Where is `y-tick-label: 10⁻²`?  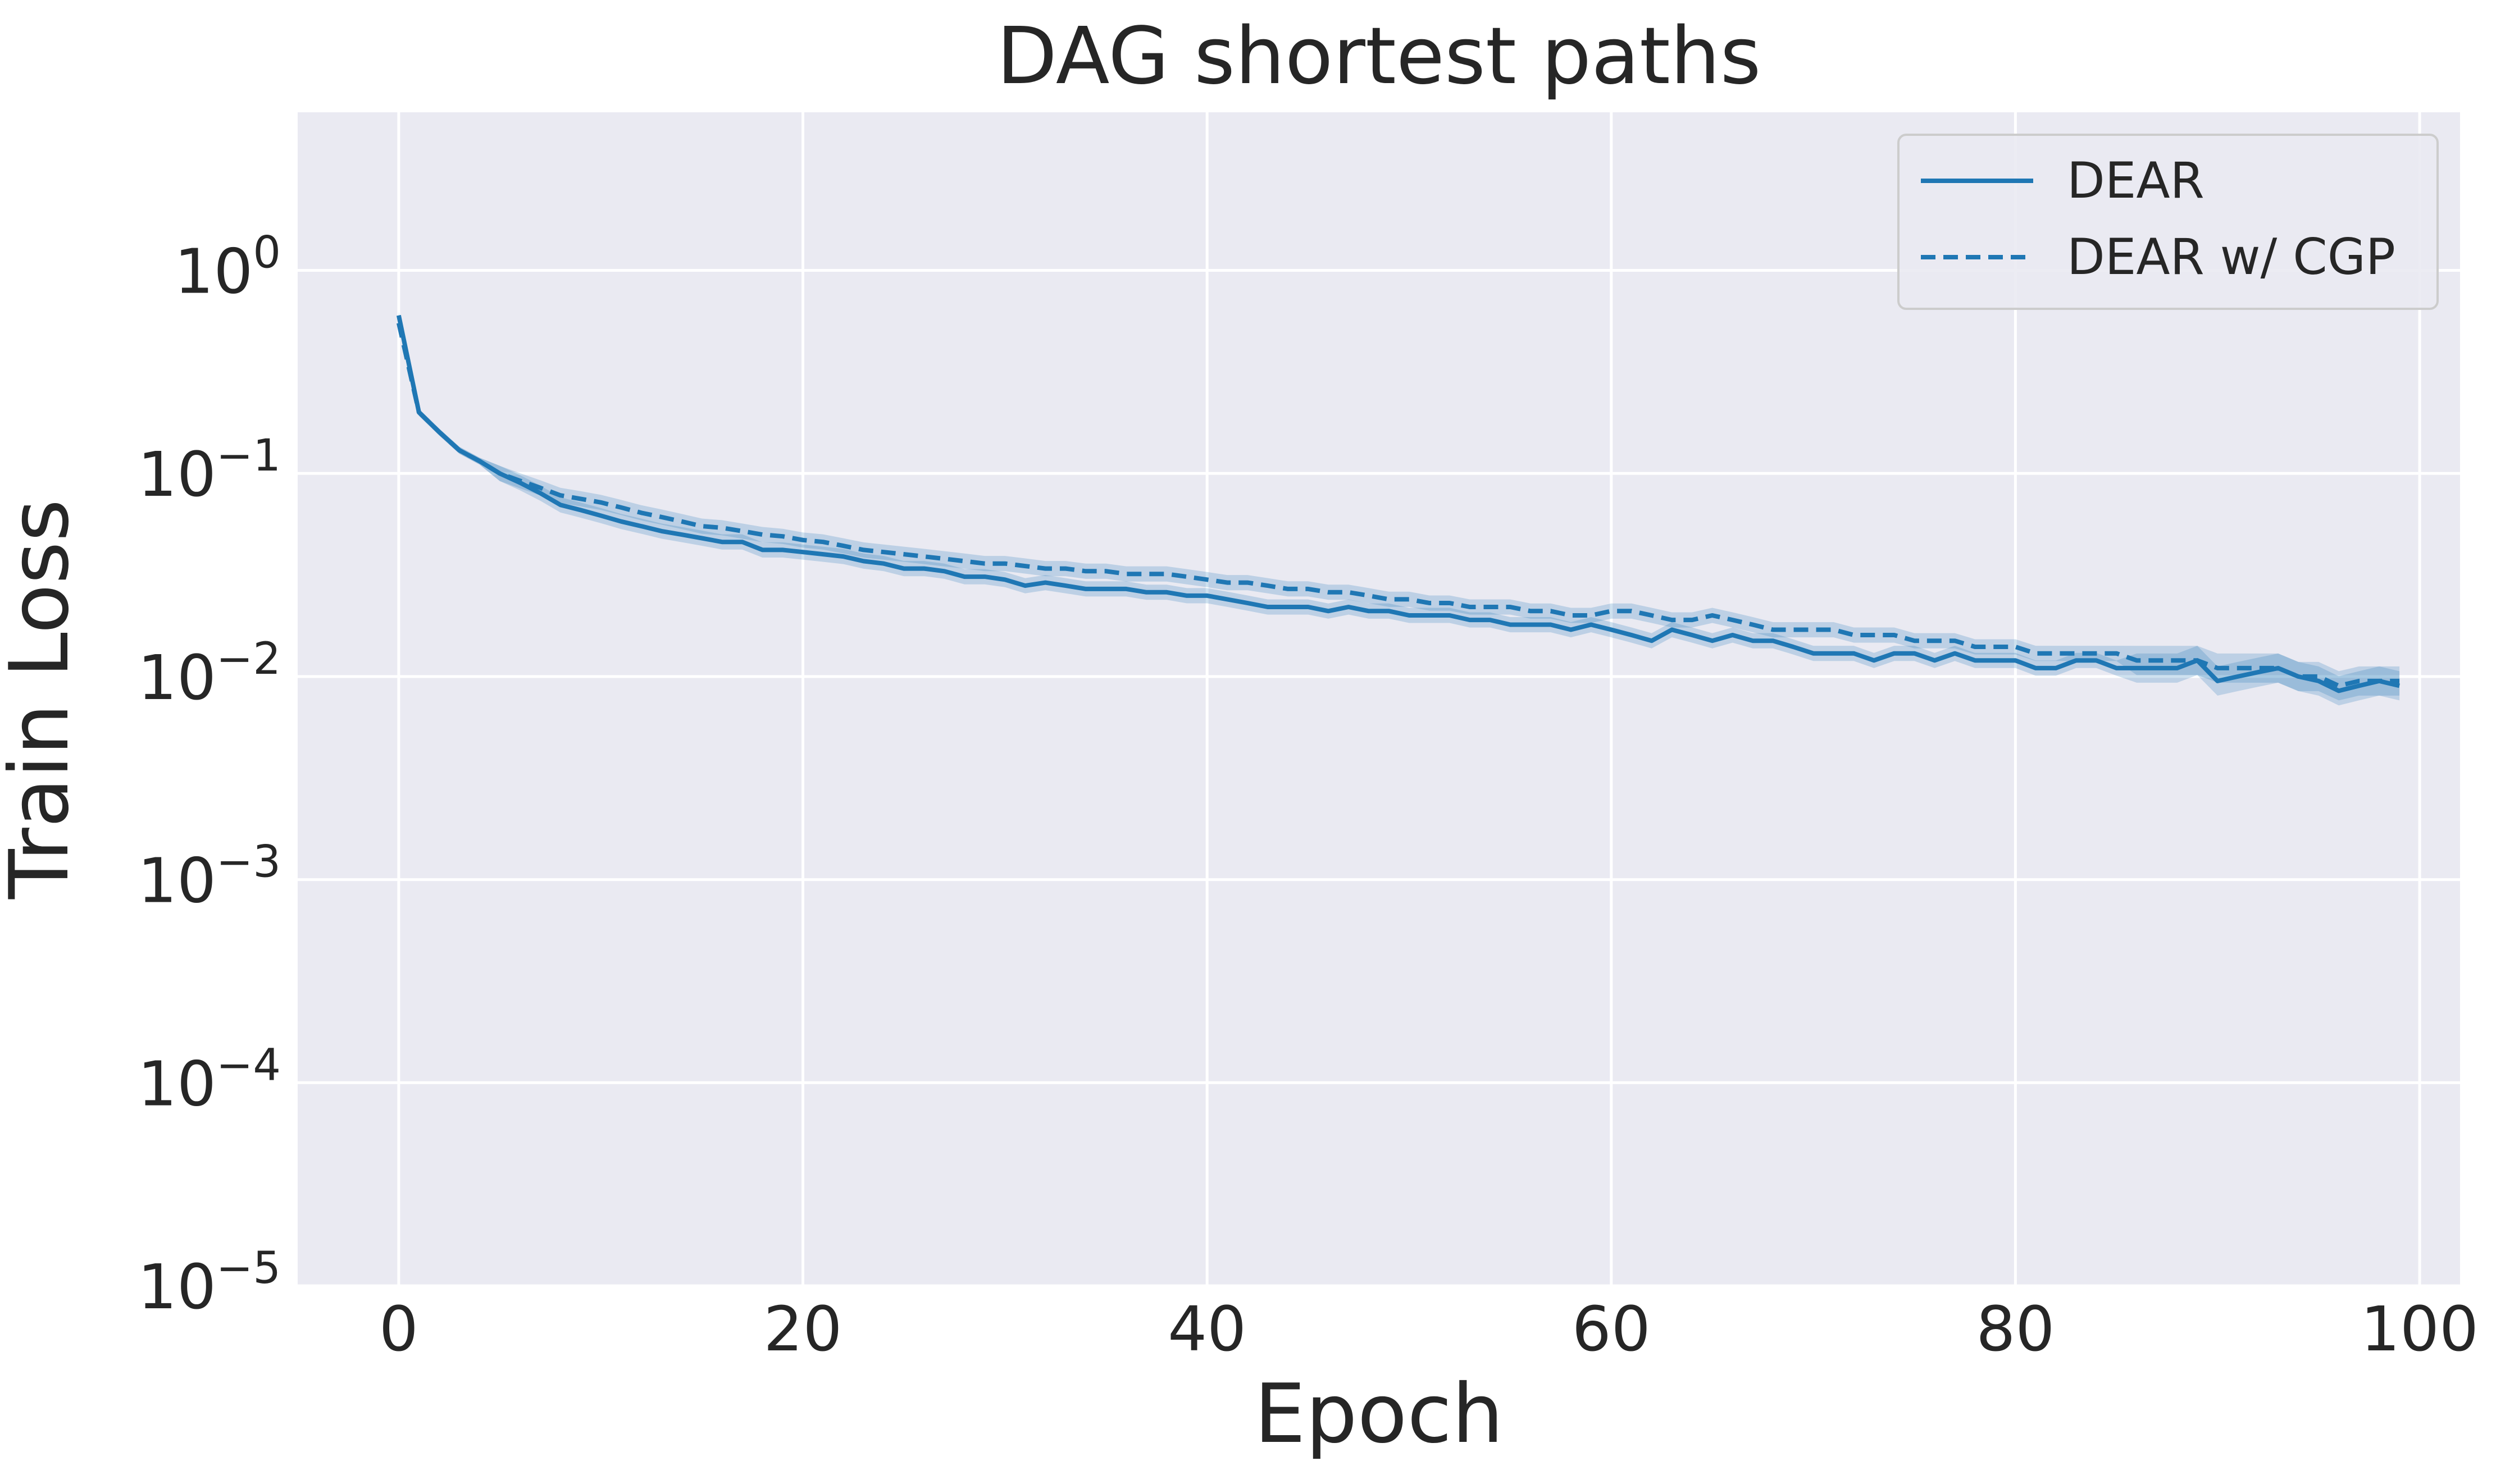 y-tick-label: 10⁻² is located at coordinates (209, 674).